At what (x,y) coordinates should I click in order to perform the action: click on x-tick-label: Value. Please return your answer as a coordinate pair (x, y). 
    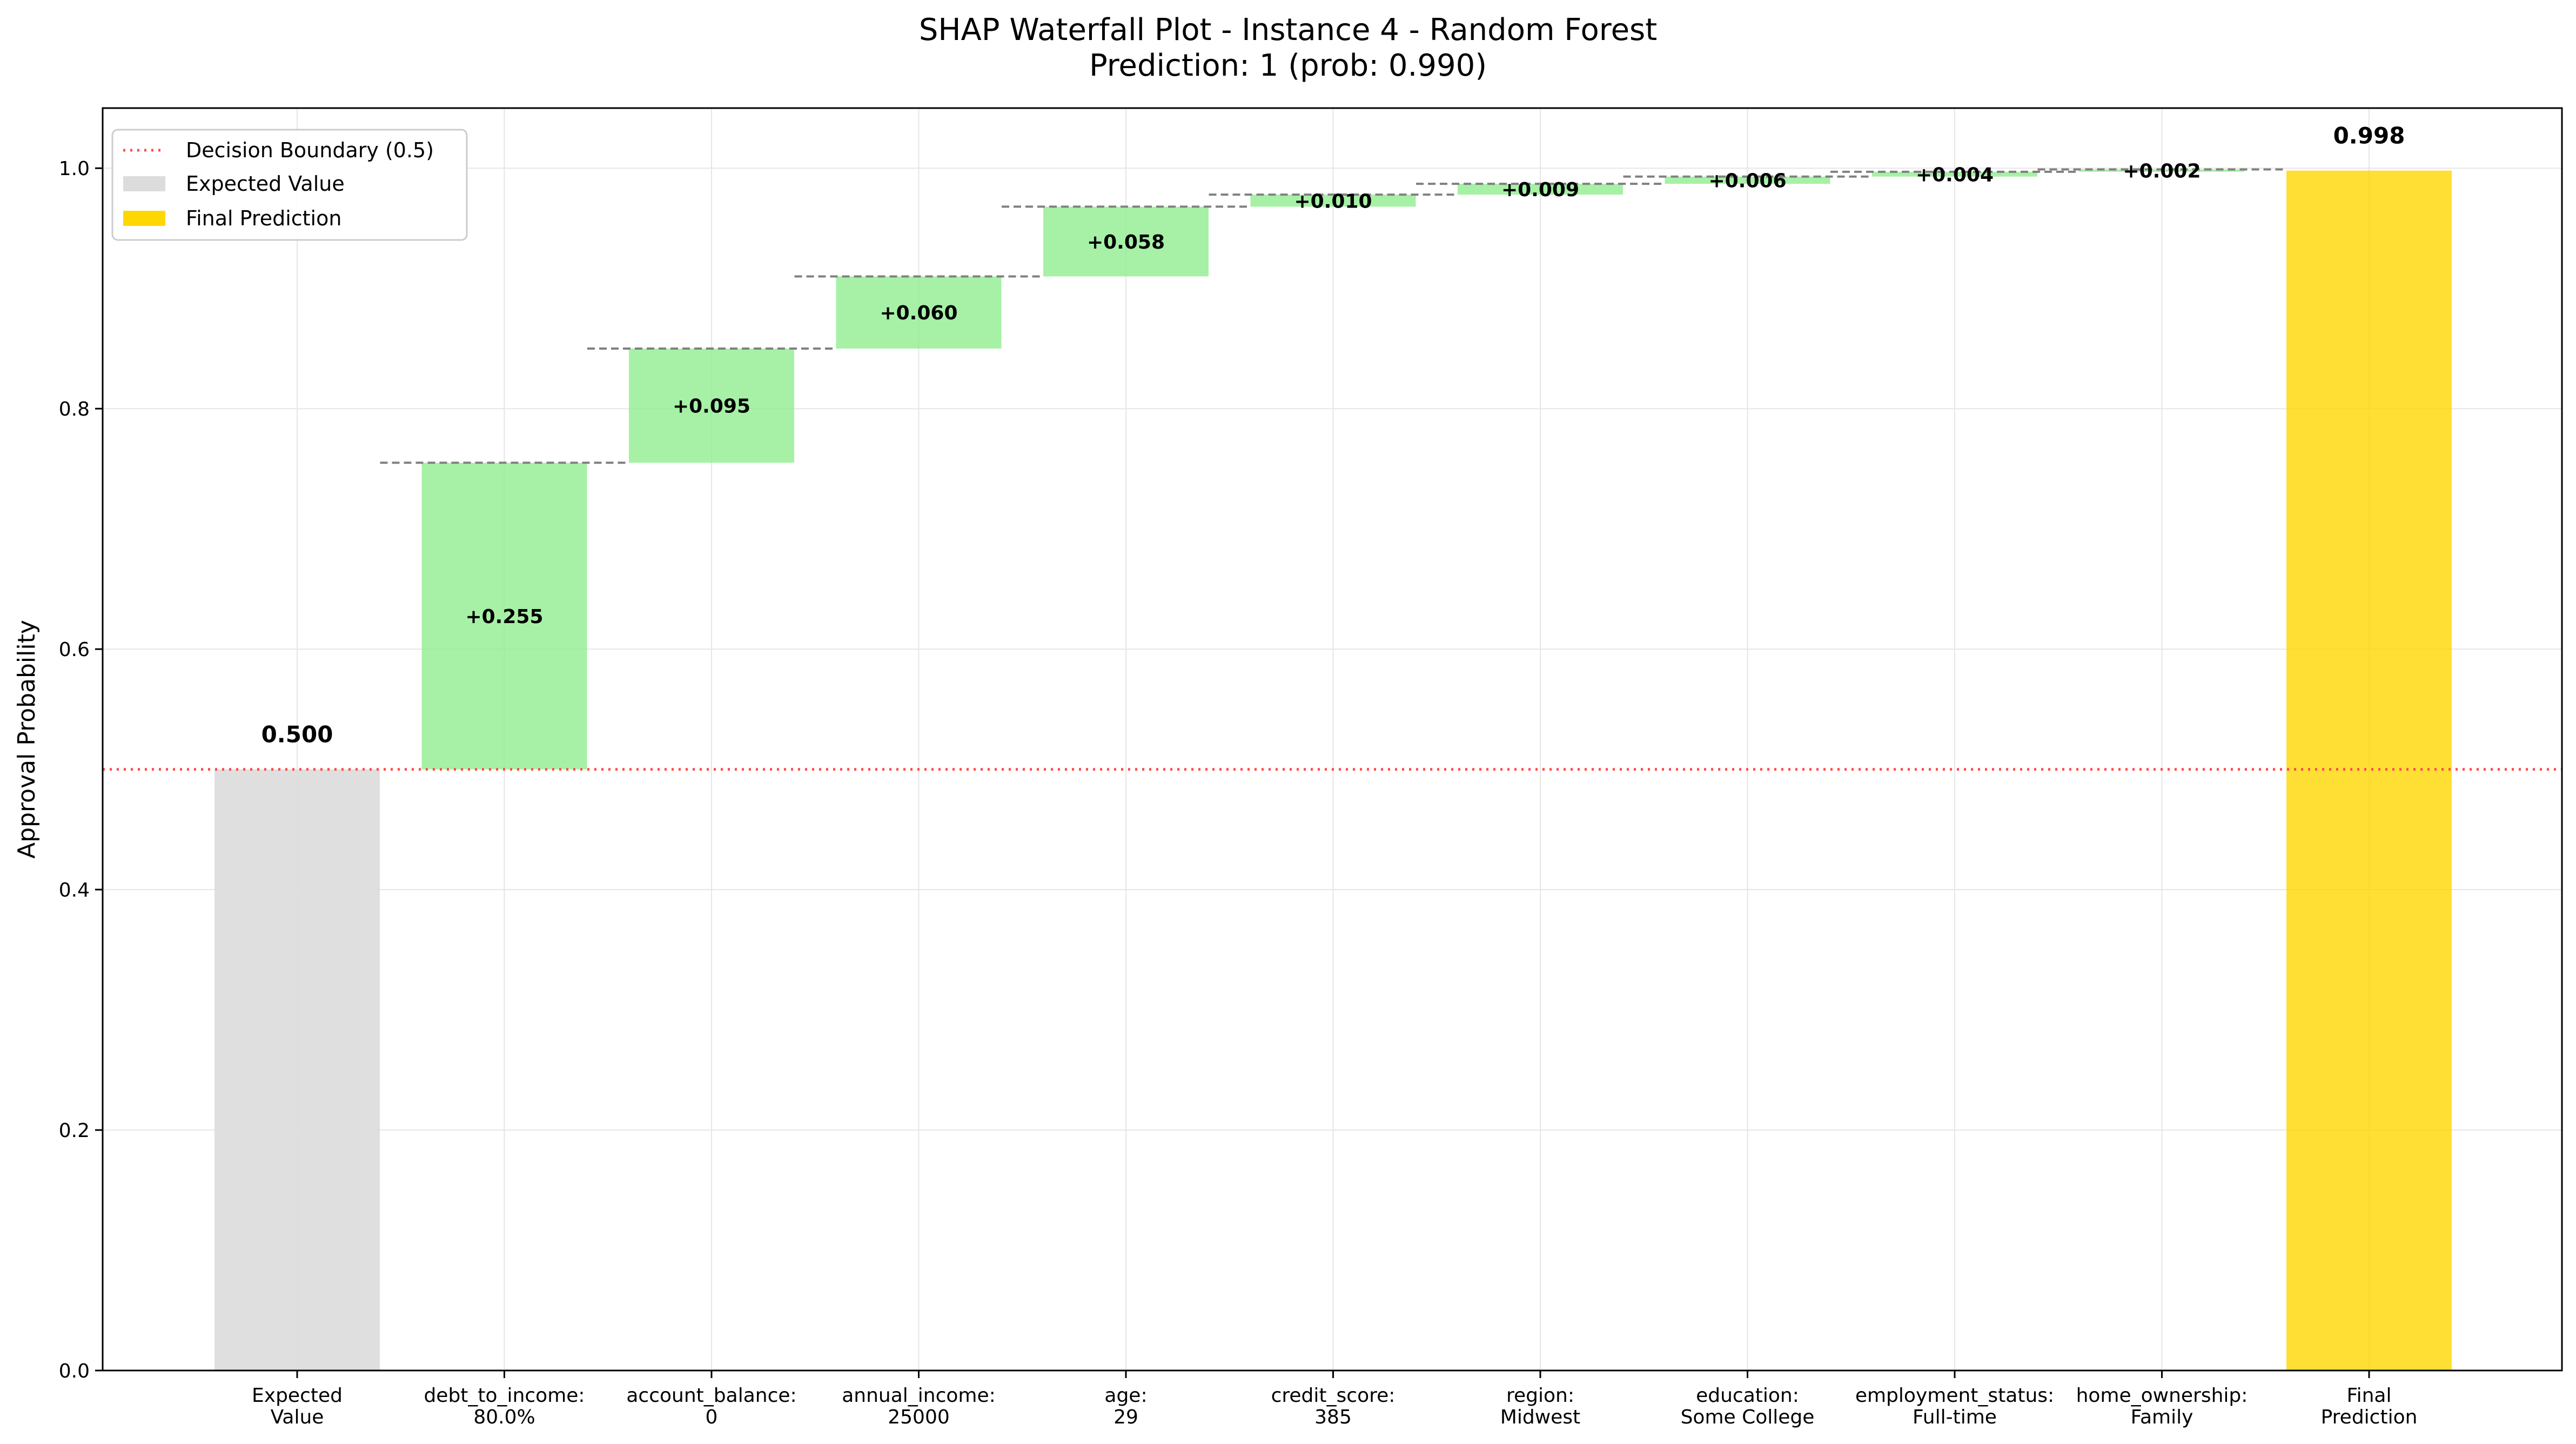
    Looking at the image, I should click on (298, 1417).